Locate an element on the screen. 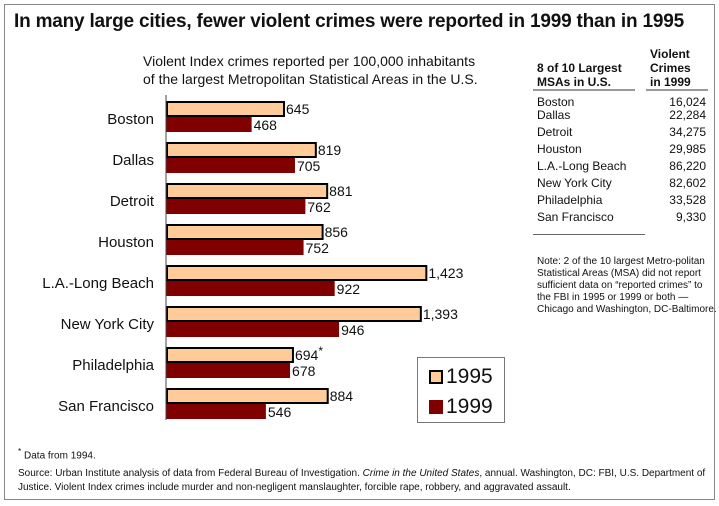  table-city-2: Detroit is located at coordinates (555, 132).